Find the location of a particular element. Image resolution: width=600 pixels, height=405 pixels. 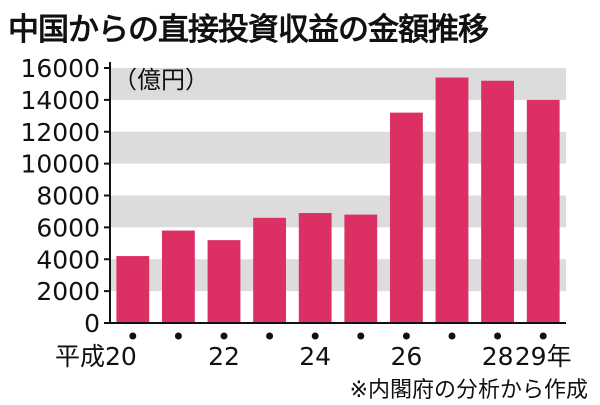

chart-title: 中国からの直接投資収益の金額推移 is located at coordinates (248, 30).